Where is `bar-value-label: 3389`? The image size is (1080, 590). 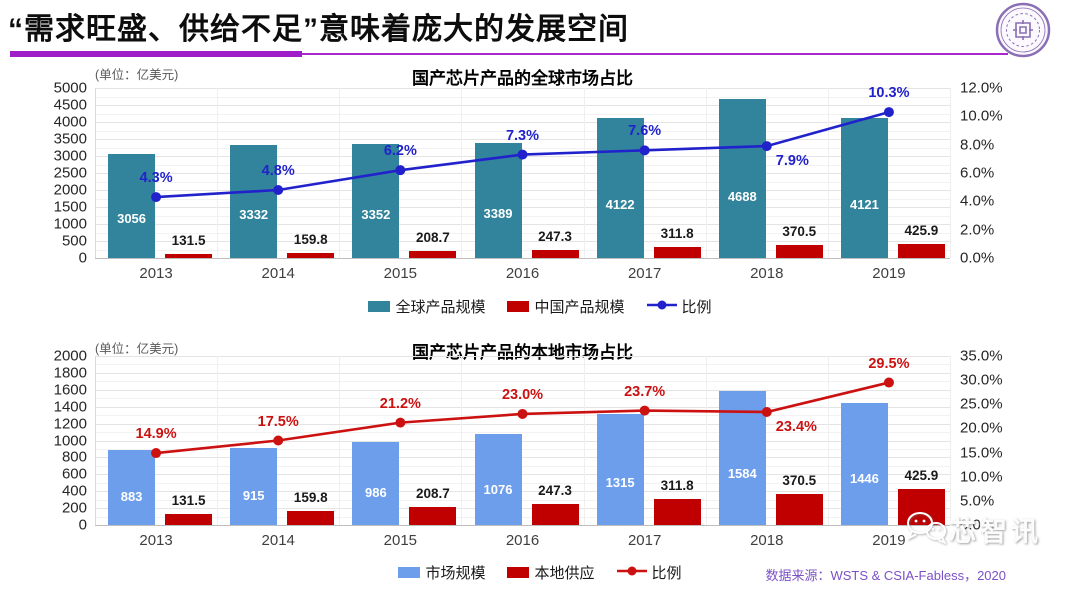 bar-value-label: 3389 is located at coordinates (498, 214).